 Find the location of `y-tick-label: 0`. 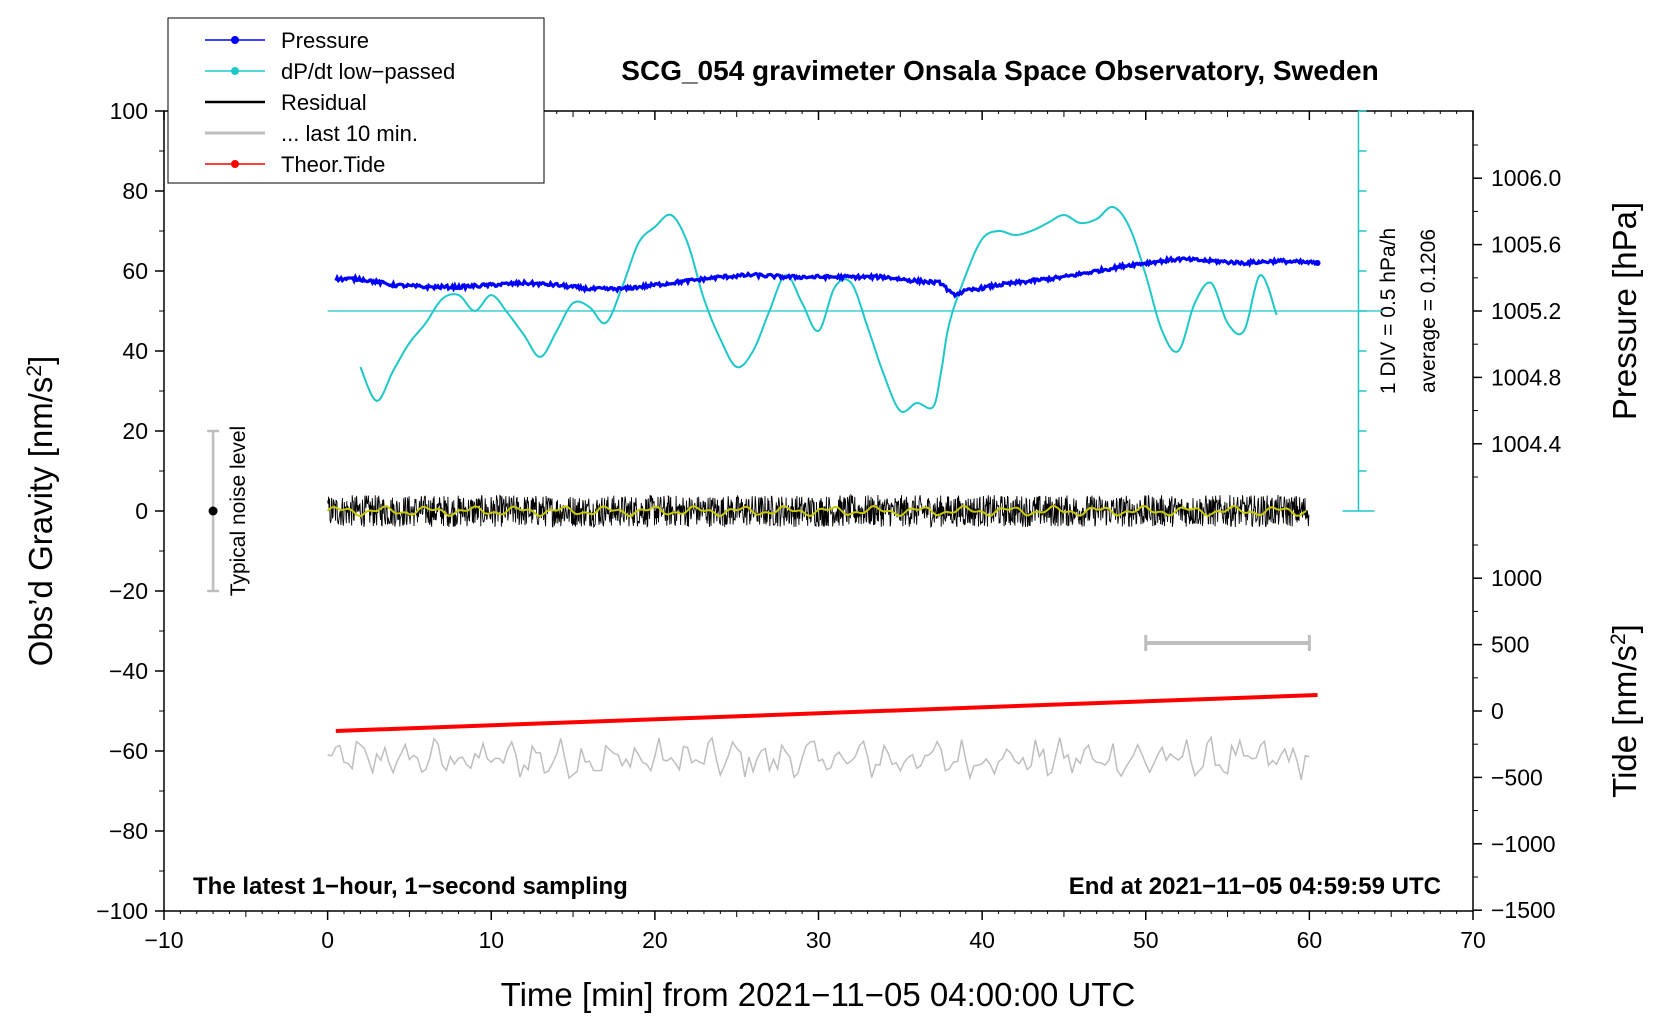

y-tick-label: 0 is located at coordinates (141, 511).